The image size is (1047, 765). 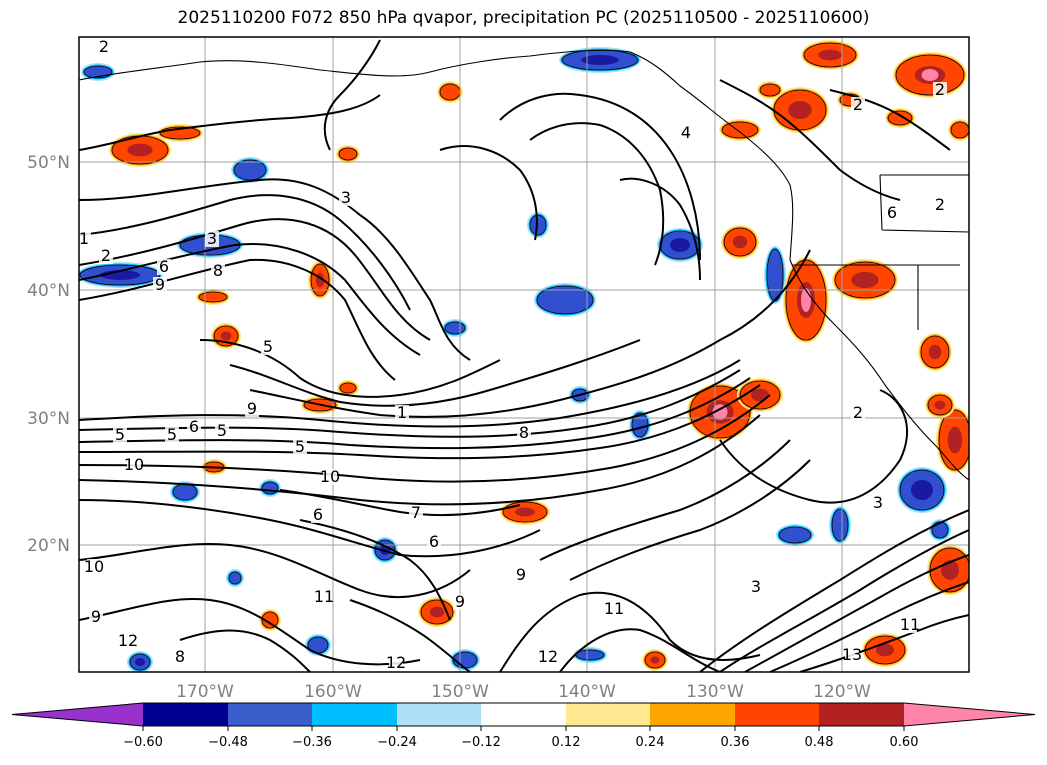 I want to click on colorbar-extension-low, so click(x=77, y=714).